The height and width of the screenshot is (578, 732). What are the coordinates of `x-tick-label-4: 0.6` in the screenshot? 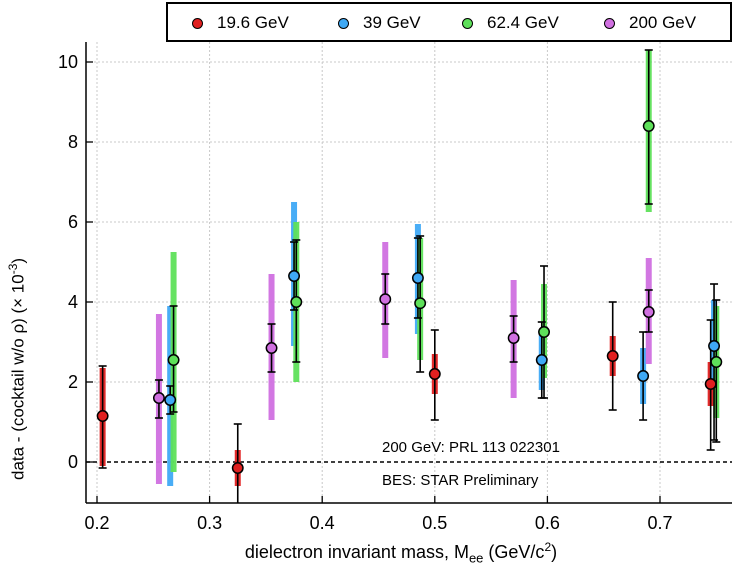 It's located at (547, 523).